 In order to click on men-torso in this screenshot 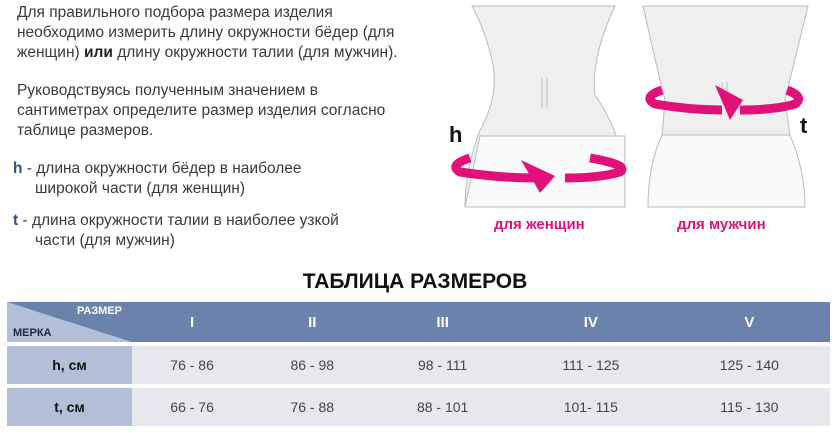, I will do `click(725, 106)`.